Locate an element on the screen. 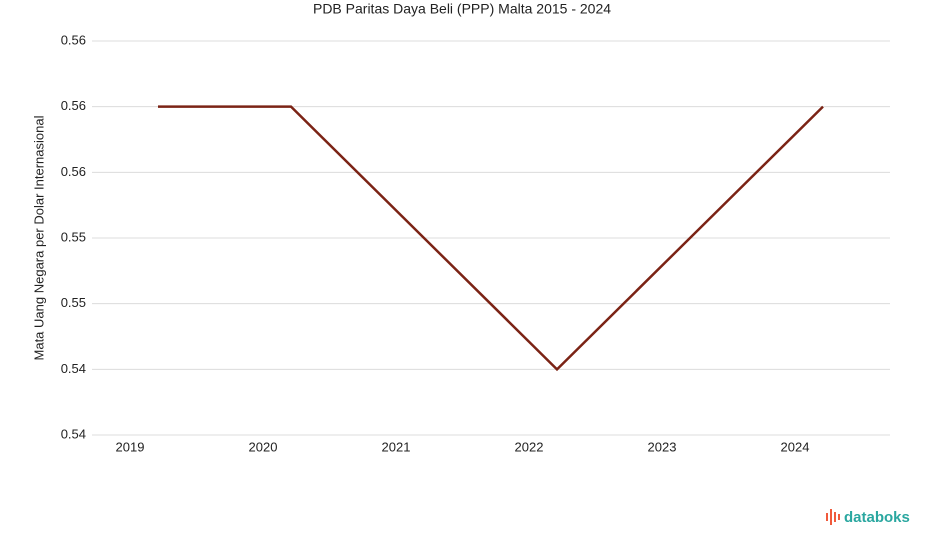 This screenshot has width=925, height=547. y-axis-label: Mata Uang Negara per Dolar Internasional is located at coordinates (38, 237).